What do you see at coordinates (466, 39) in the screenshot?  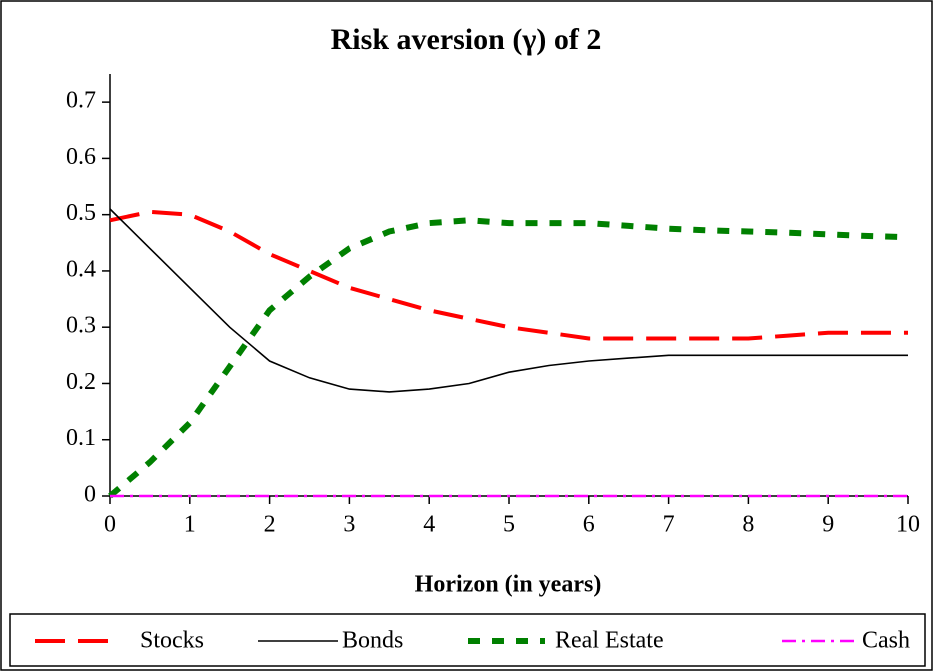 I see `chart-title: Risk aversion (γ) of 2` at bounding box center [466, 39].